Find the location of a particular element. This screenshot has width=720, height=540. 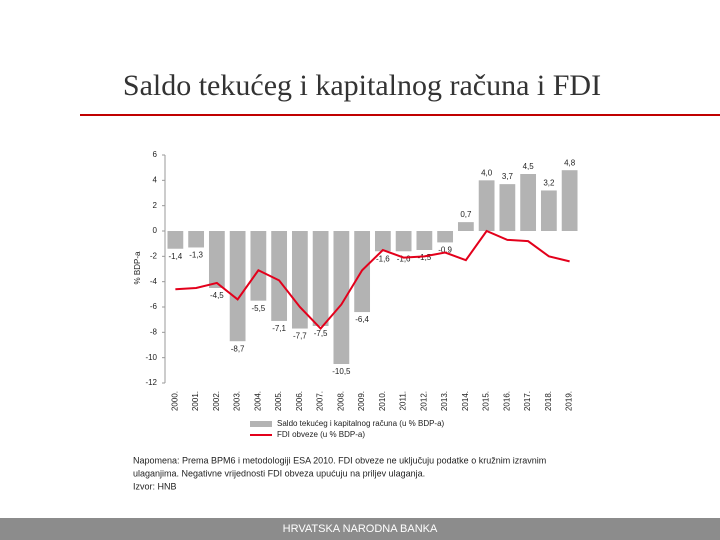

x-tick-label: 2009. is located at coordinates (361, 401).